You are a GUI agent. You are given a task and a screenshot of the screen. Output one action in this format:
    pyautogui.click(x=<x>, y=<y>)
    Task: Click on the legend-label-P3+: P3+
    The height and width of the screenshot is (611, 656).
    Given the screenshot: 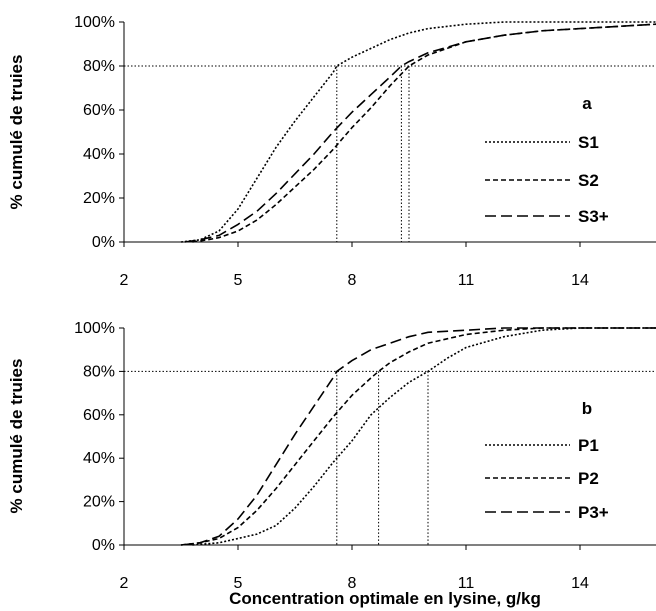 What is the action you would take?
    pyautogui.click(x=593, y=512)
    